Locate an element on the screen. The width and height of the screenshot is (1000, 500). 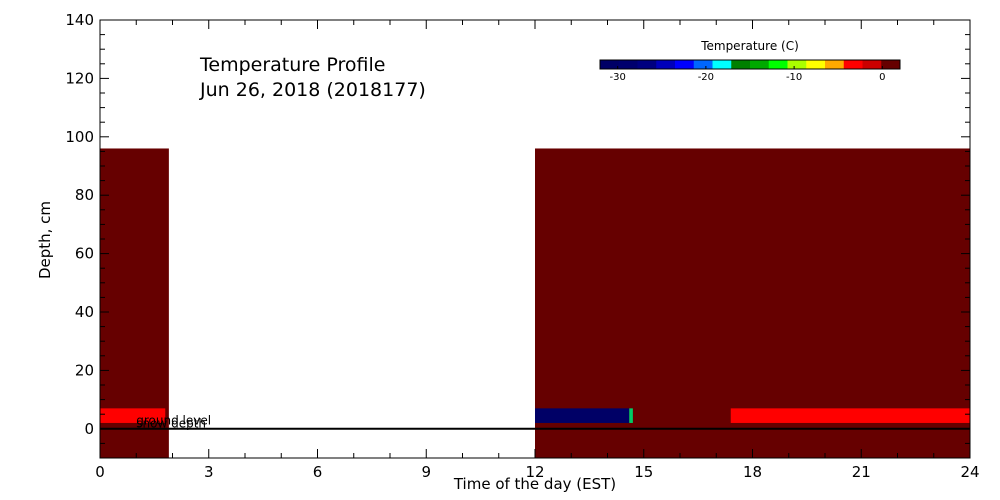
annotation-1: snow depth is located at coordinates (171, 423).